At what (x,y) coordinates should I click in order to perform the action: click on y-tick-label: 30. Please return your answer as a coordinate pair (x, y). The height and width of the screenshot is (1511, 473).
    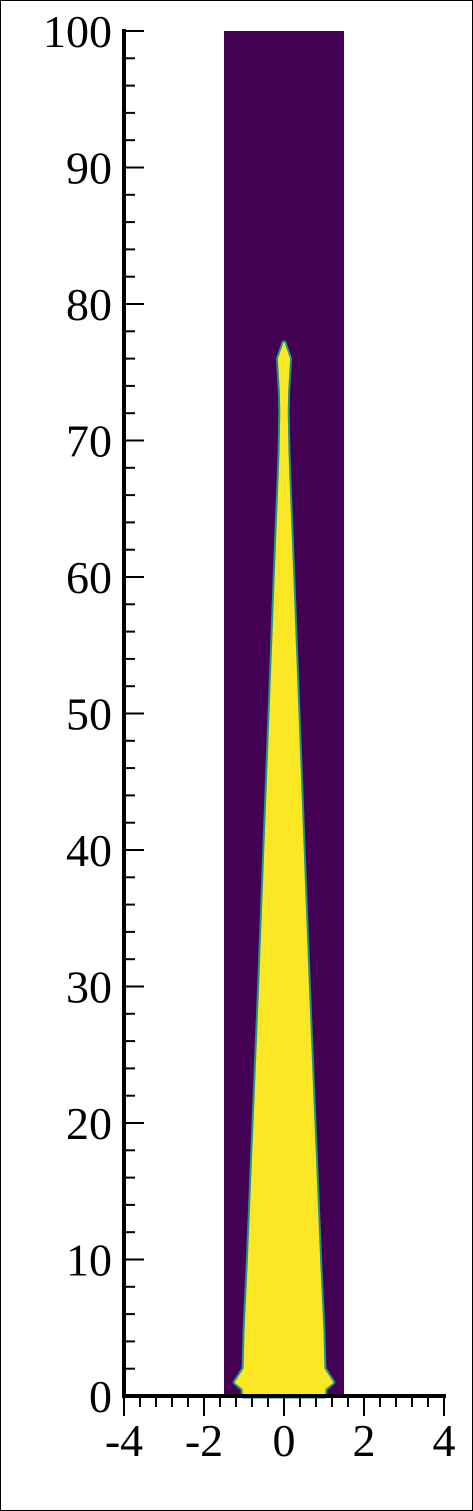
    Looking at the image, I should click on (89, 987).